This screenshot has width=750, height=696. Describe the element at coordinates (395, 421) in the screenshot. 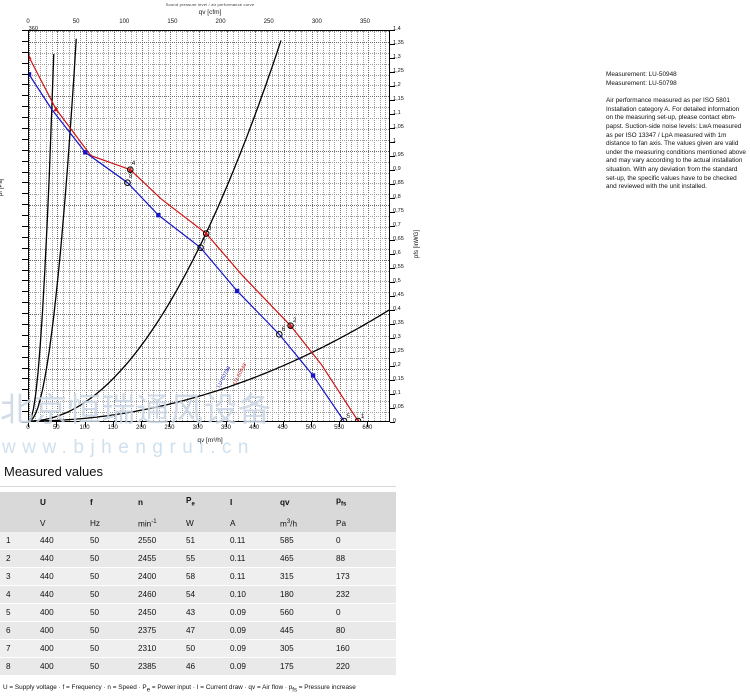

I see `y2-axis-tick-label: 0` at that location.